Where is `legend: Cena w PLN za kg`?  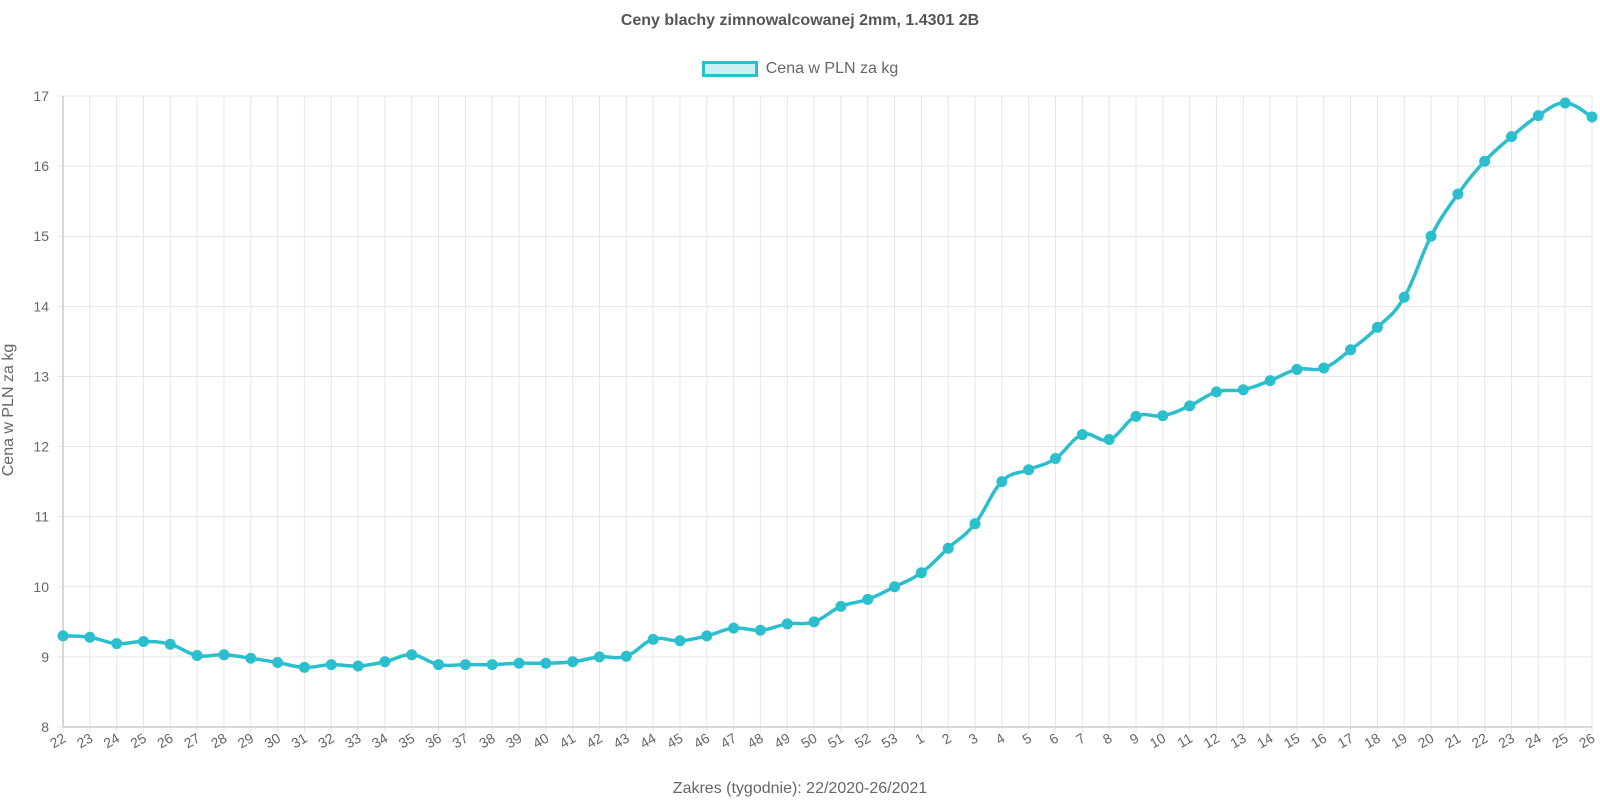 legend: Cena w PLN za kg is located at coordinates (800, 69).